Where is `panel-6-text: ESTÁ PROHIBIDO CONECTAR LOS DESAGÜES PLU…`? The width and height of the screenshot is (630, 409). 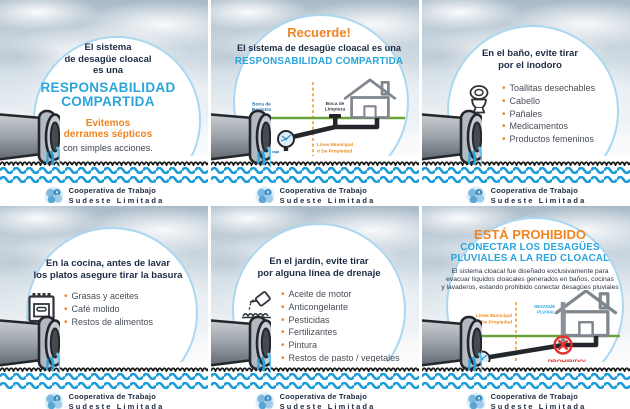
panel-6-text: ESTÁ PROHIBIDO CONECTAR LOS DESAGÜES PLU… is located at coordinates (530, 260).